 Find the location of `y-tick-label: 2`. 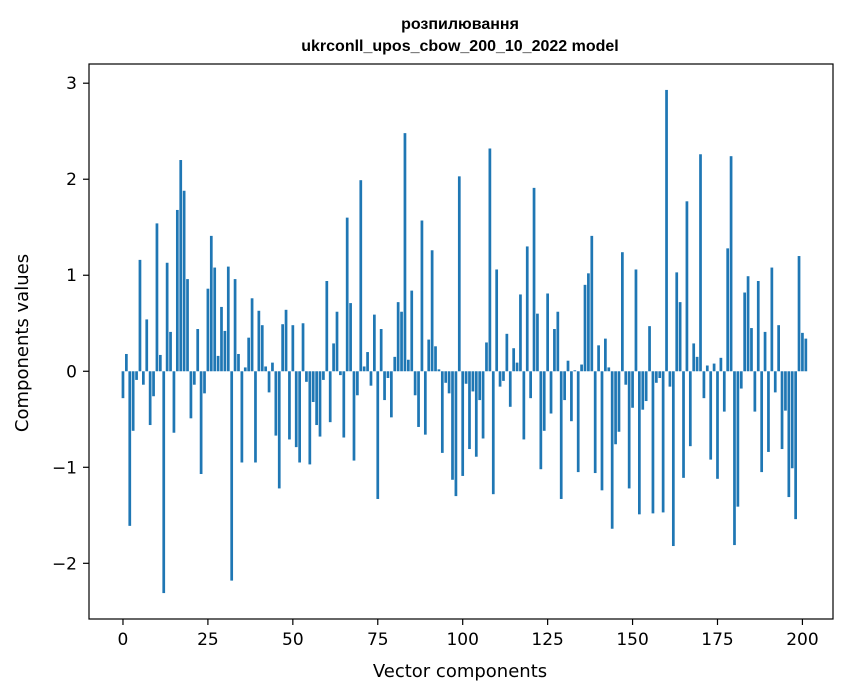

y-tick-label: 2 is located at coordinates (71, 180).